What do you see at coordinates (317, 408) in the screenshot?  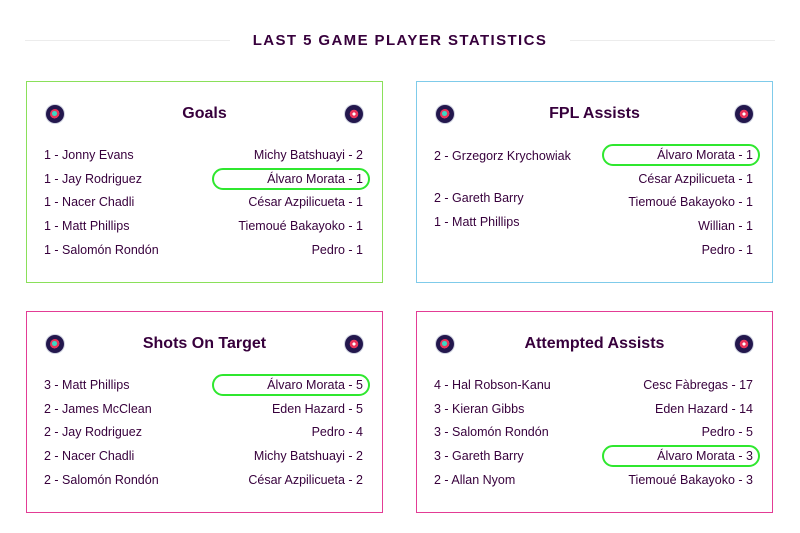 I see `list-item: Eden Hazard - 5` at bounding box center [317, 408].